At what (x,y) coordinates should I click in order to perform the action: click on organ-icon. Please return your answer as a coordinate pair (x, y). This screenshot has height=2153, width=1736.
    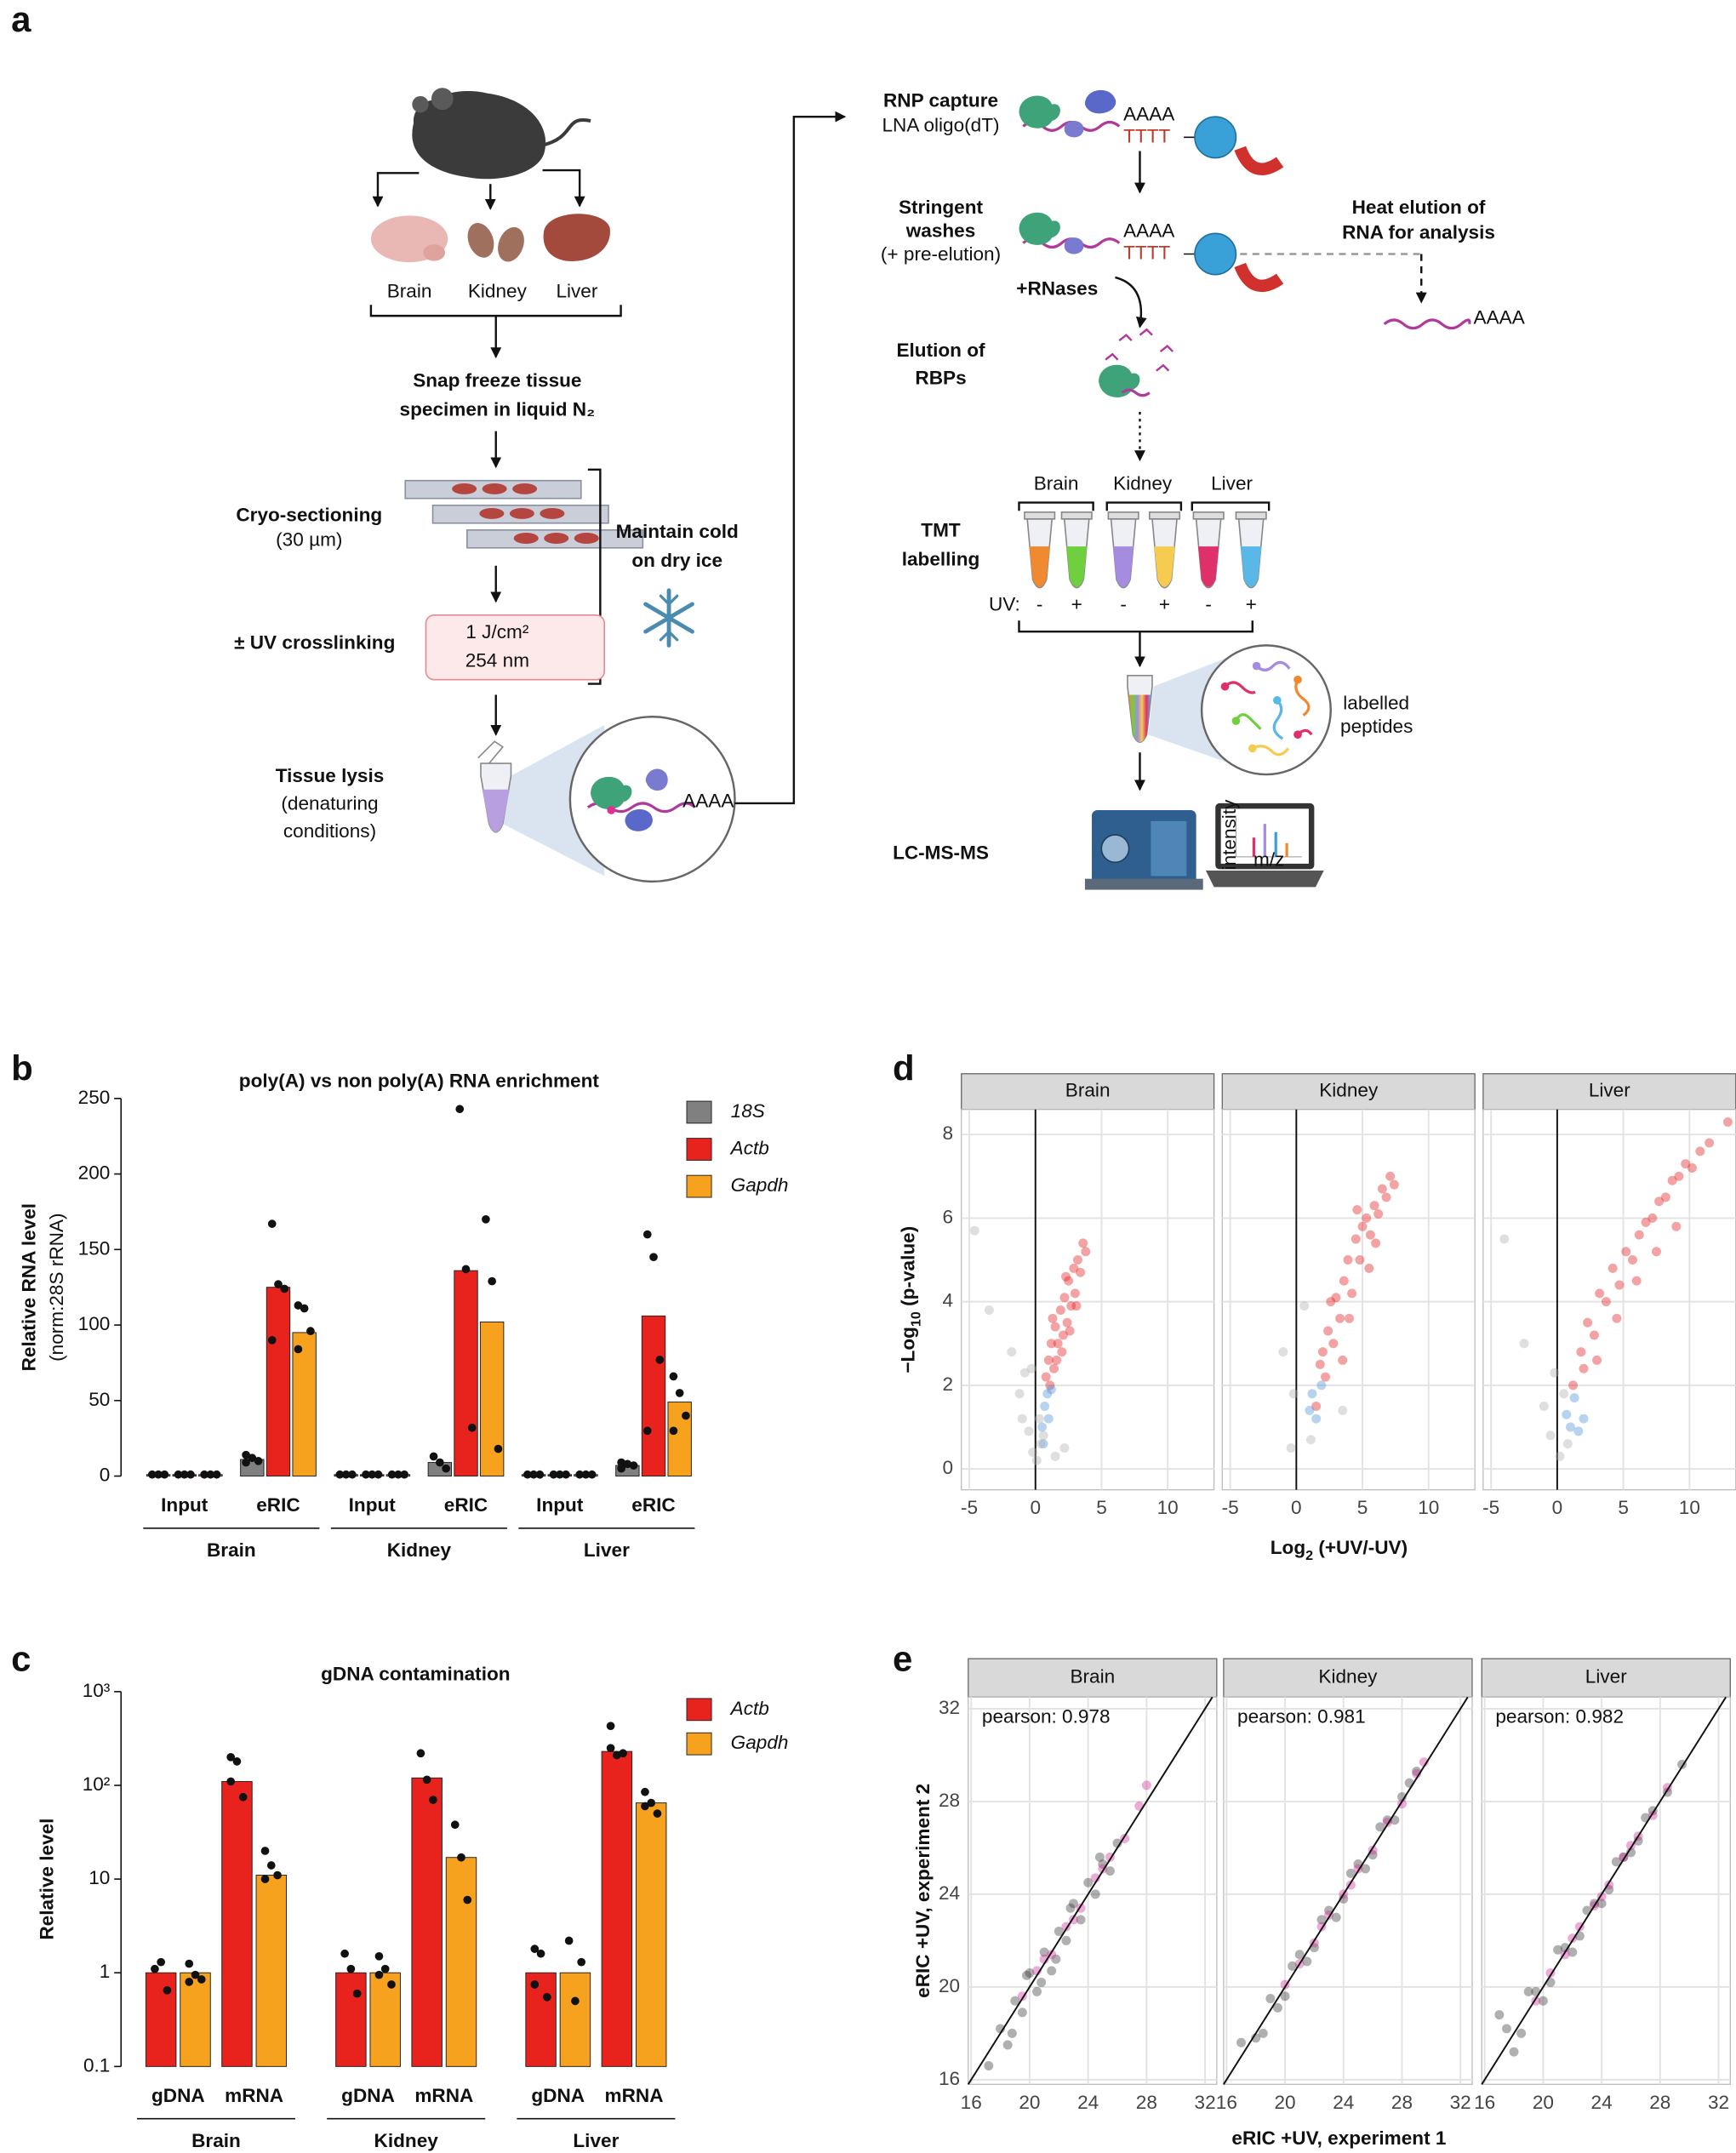
    Looking at the image, I should click on (511, 244).